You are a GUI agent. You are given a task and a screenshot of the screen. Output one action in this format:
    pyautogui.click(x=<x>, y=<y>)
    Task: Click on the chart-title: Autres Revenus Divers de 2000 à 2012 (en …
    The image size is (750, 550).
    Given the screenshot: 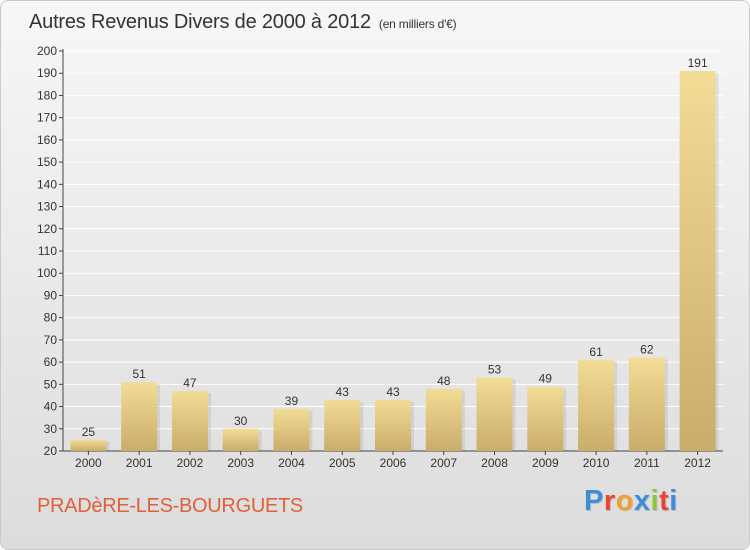 What is the action you would take?
    pyautogui.click(x=243, y=22)
    